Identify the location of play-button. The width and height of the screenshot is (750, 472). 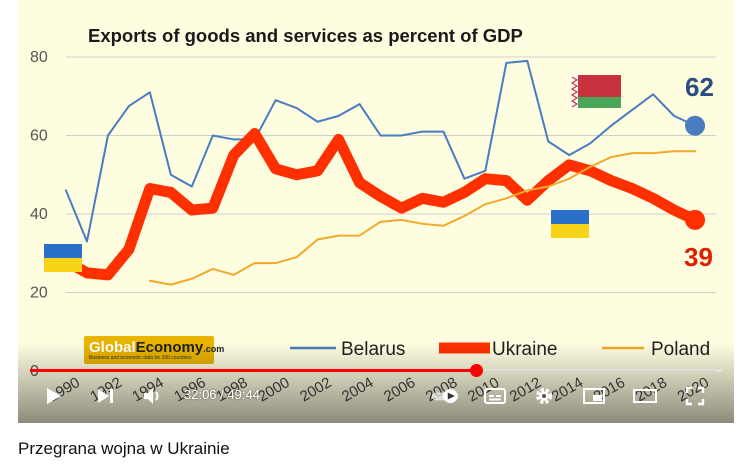
(53, 396).